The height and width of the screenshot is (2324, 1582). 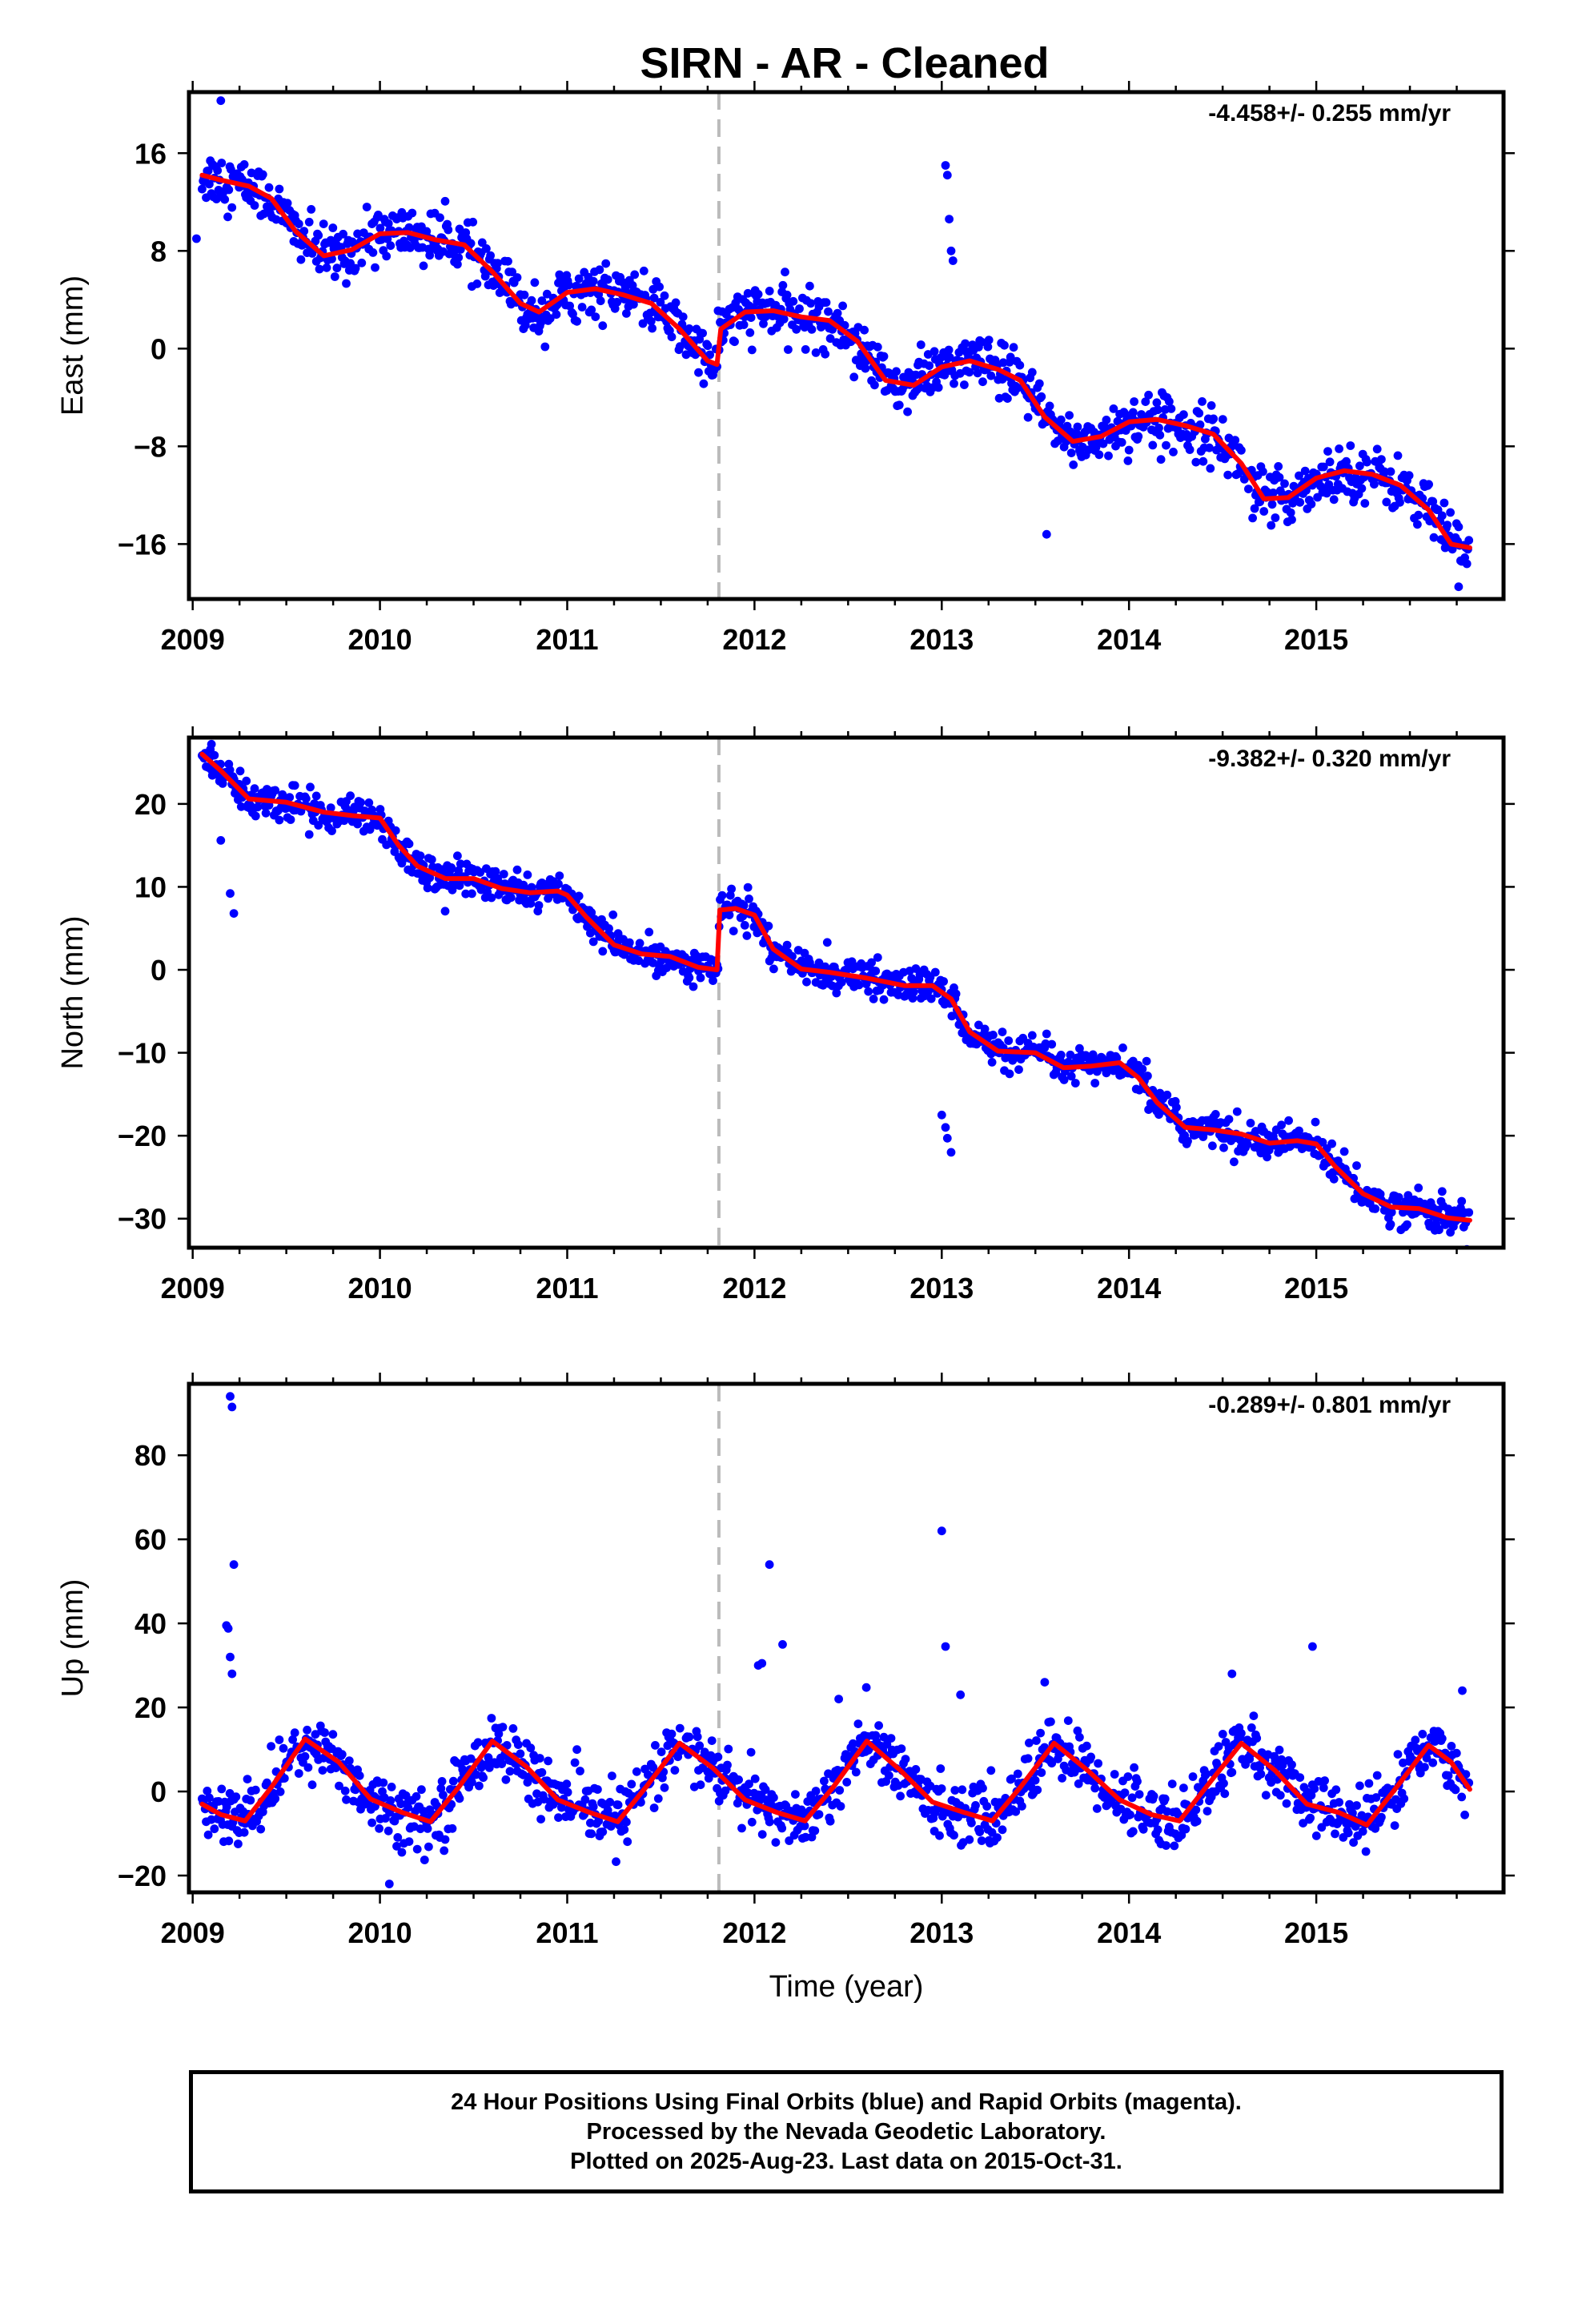 I want to click on y-tick-label: 8, so click(x=159, y=251).